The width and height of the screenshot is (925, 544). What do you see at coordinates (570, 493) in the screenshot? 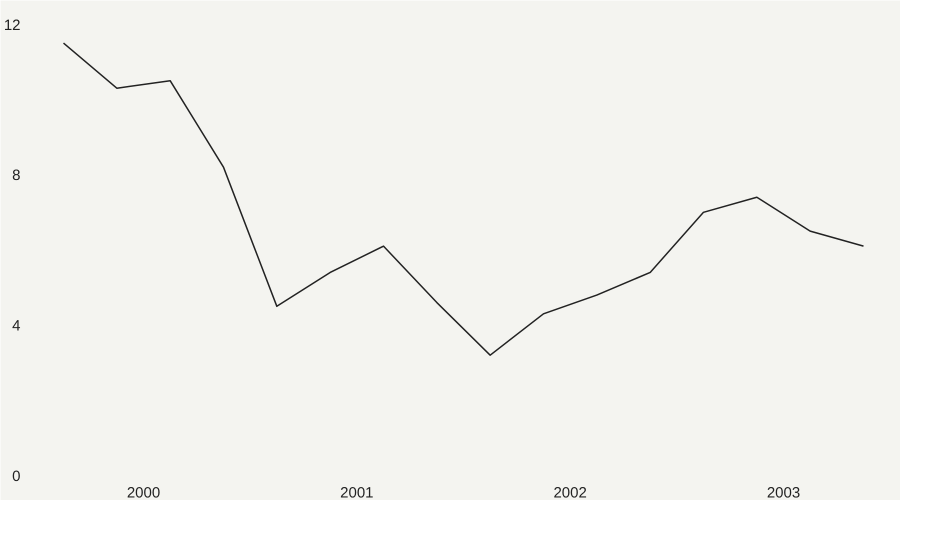
I see `x-tick-label: 2002` at bounding box center [570, 493].